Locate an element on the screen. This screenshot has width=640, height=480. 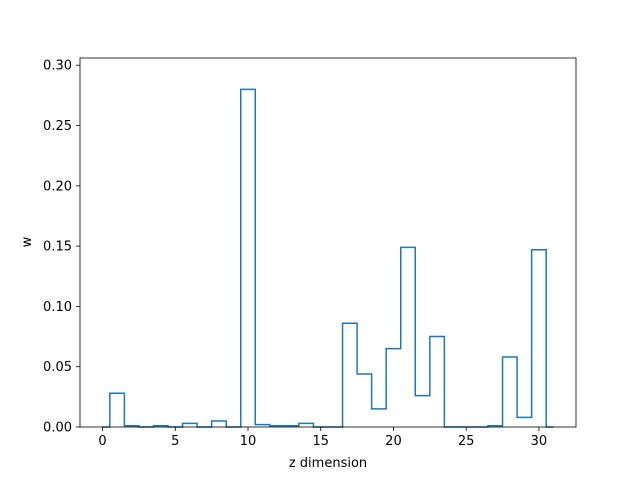
x-tick-label: 5 is located at coordinates (175, 441).